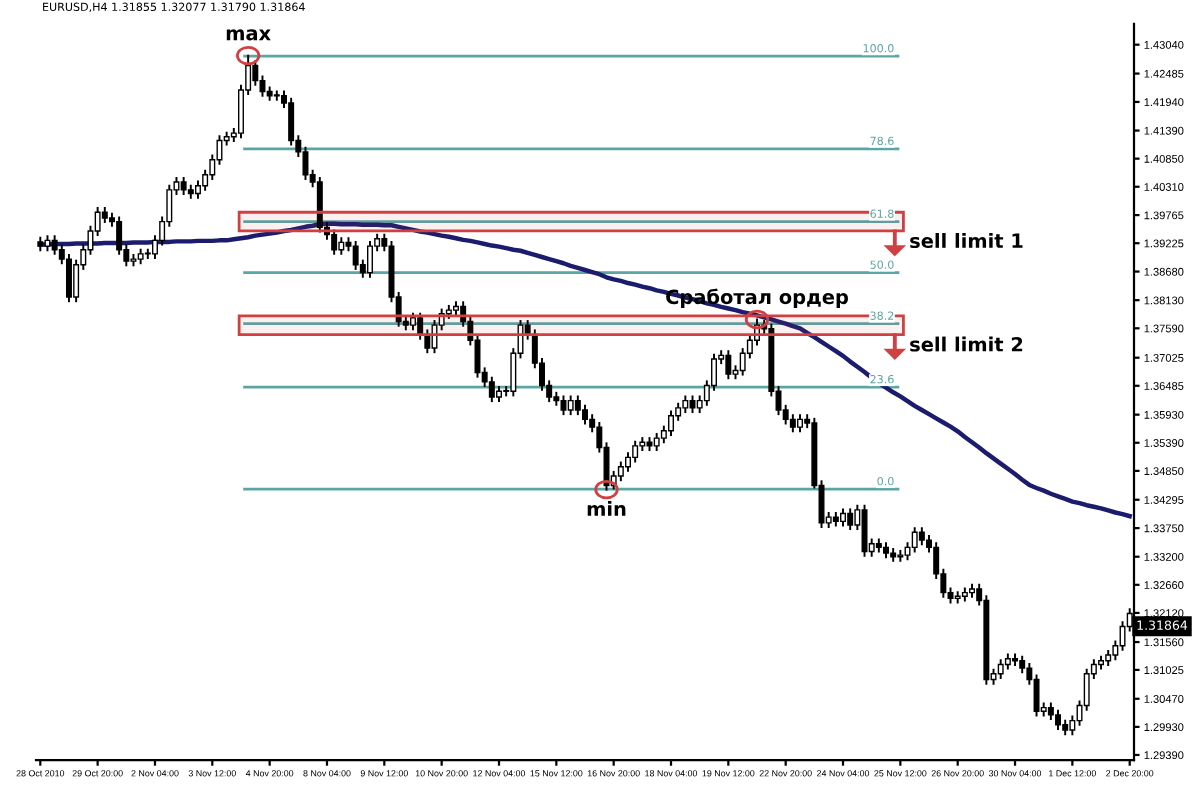 Image resolution: width=1200 pixels, height=796 pixels. I want to click on band-label: sell limit 2, so click(966, 344).